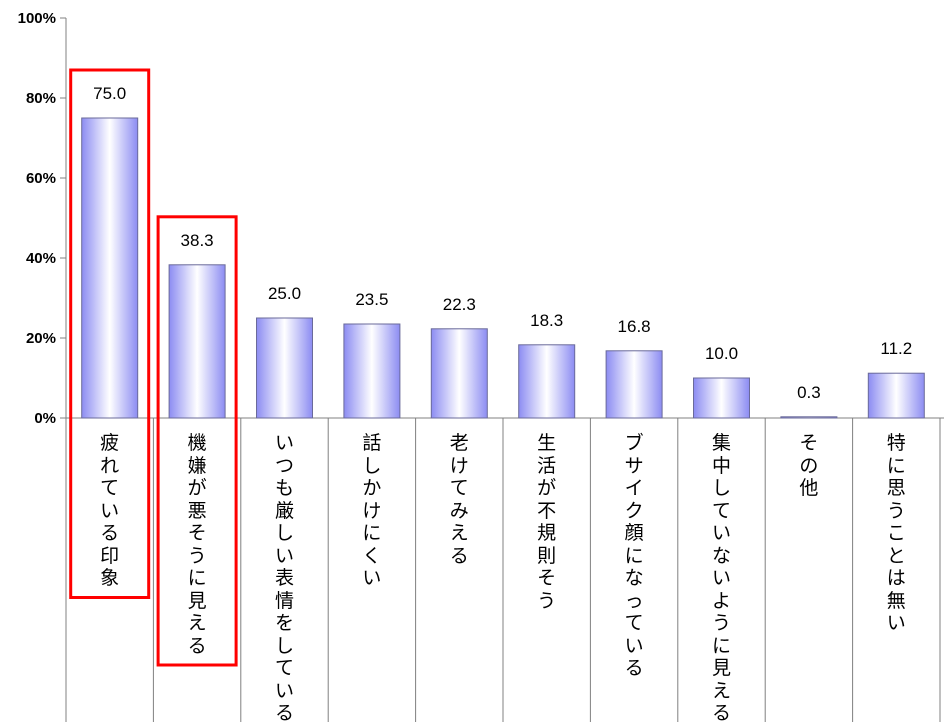 This screenshot has width=944, height=728. I want to click on y-tick-label: 100%, so click(37, 18).